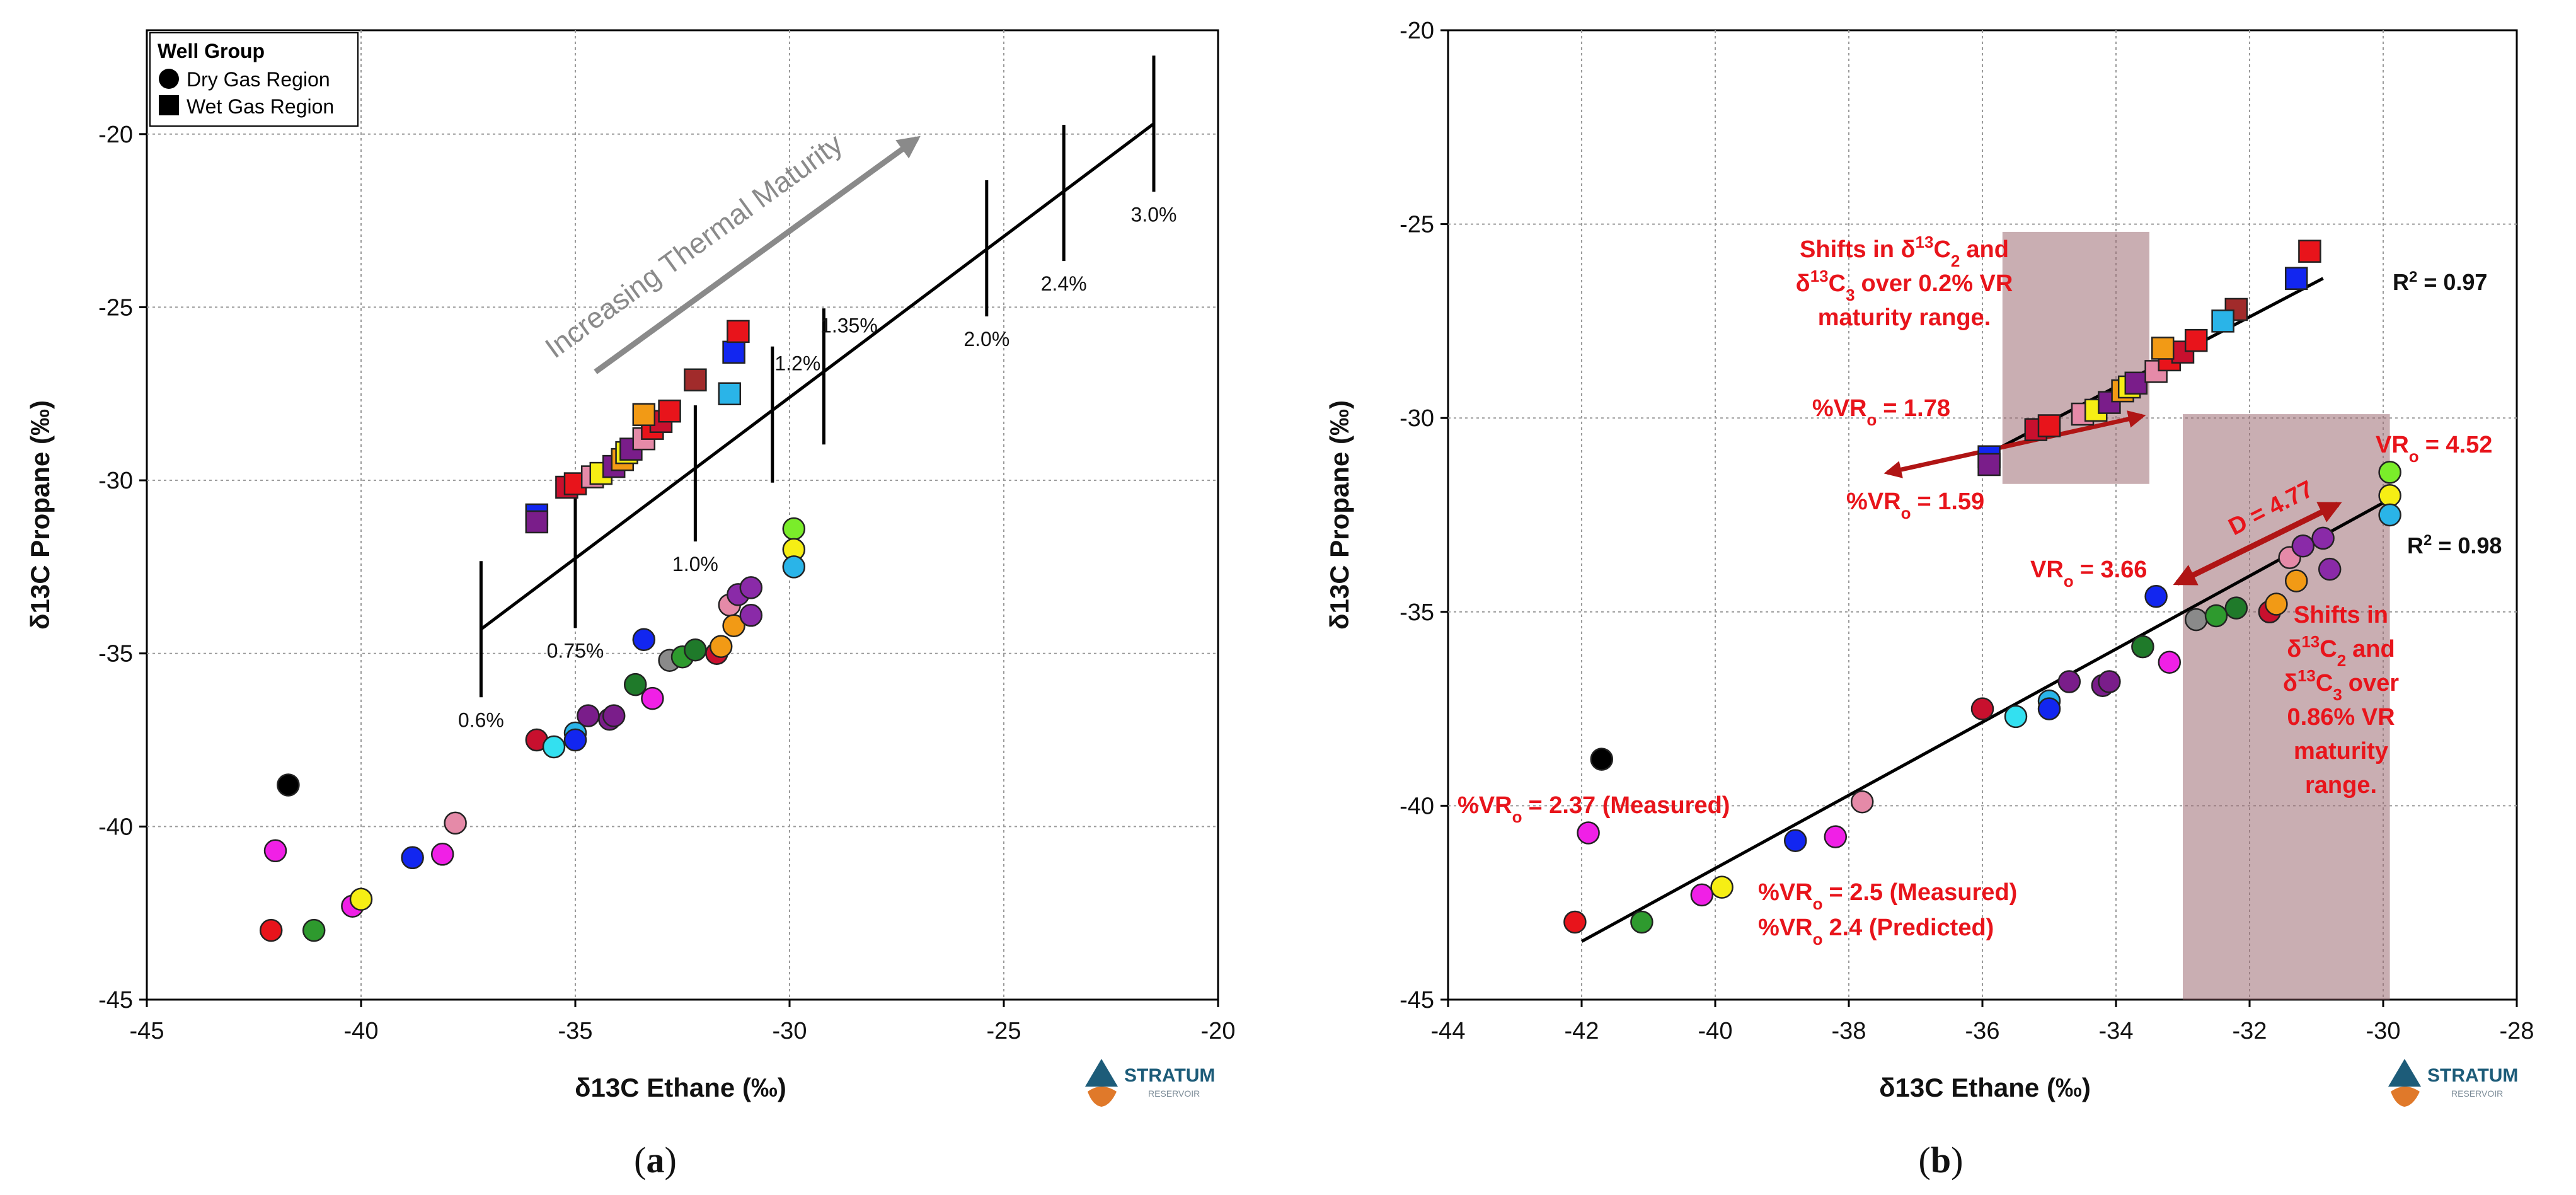 The width and height of the screenshot is (2576, 1195). What do you see at coordinates (361, 1031) in the screenshot?
I see `x-tick-label: -40` at bounding box center [361, 1031].